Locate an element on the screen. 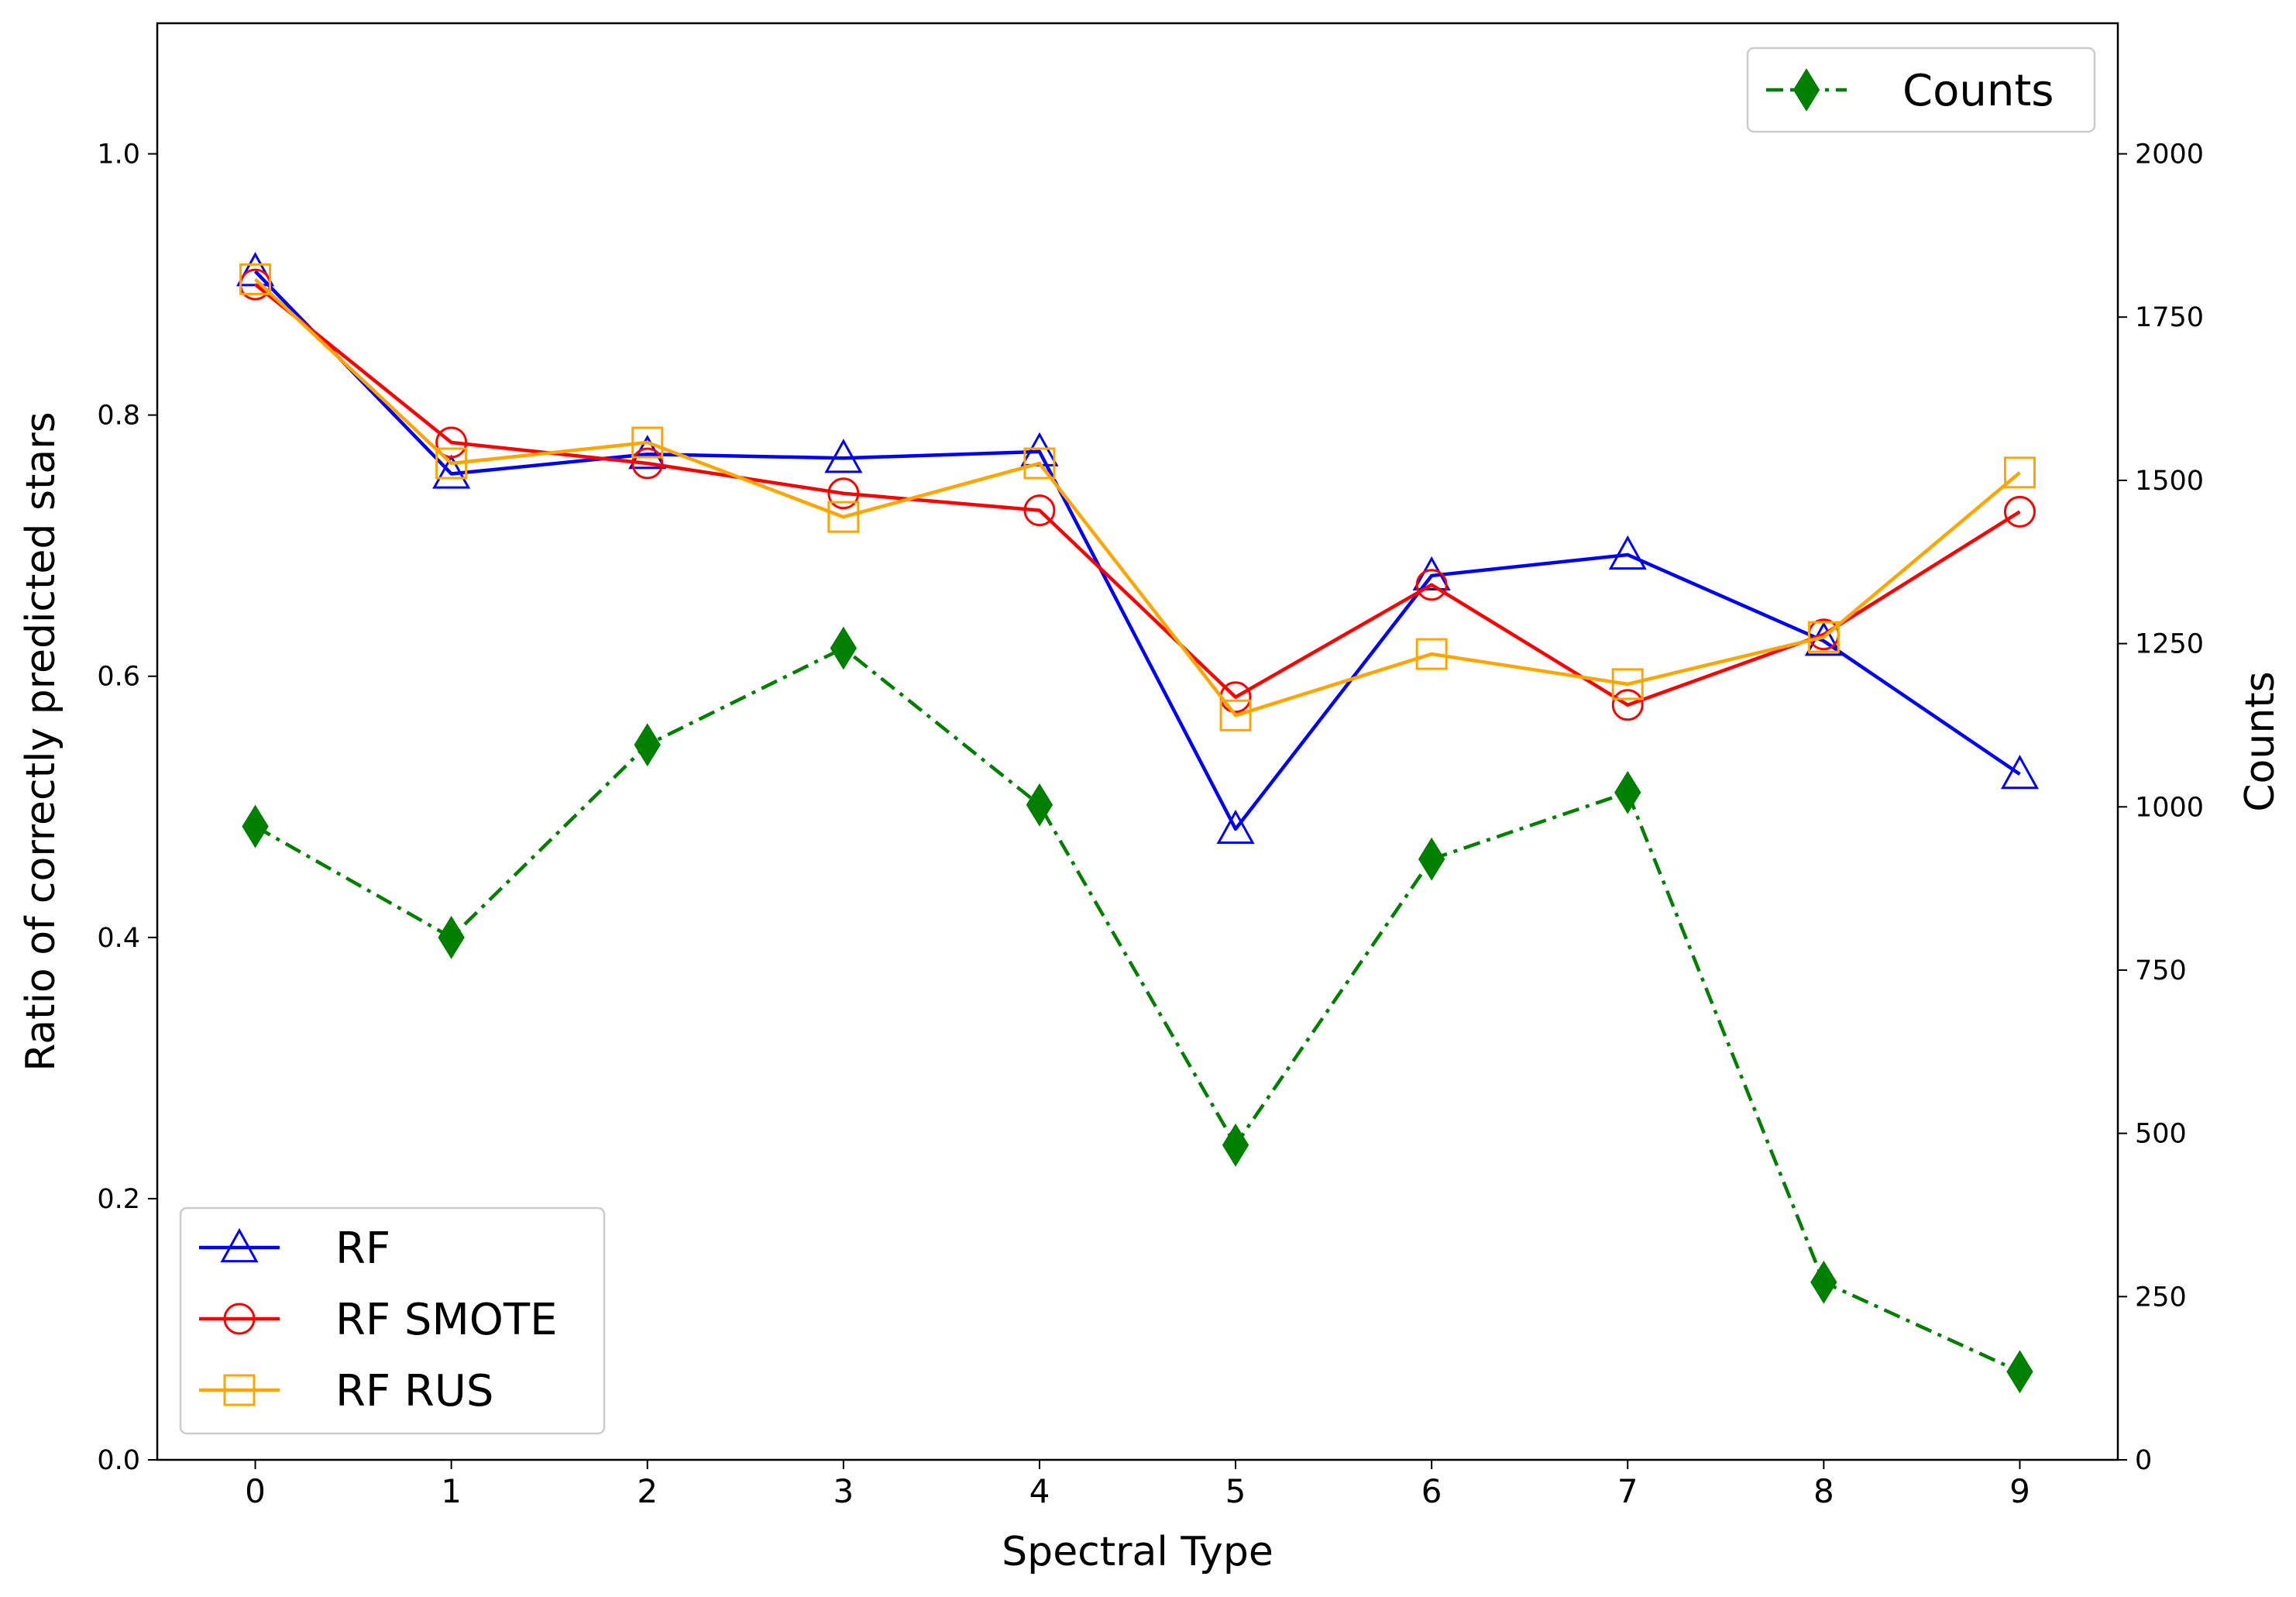 This screenshot has height=1597, width=2296. legend-marker-rf-rus is located at coordinates (239, 1390).